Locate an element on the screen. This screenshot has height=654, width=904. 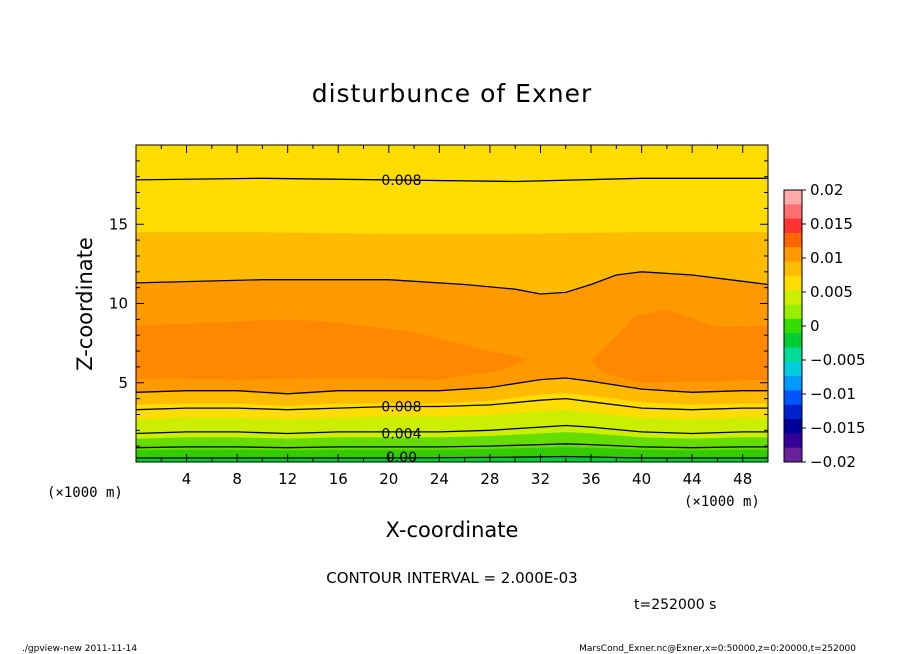
y-axis-label: Z-coordinate is located at coordinates (85, 304).